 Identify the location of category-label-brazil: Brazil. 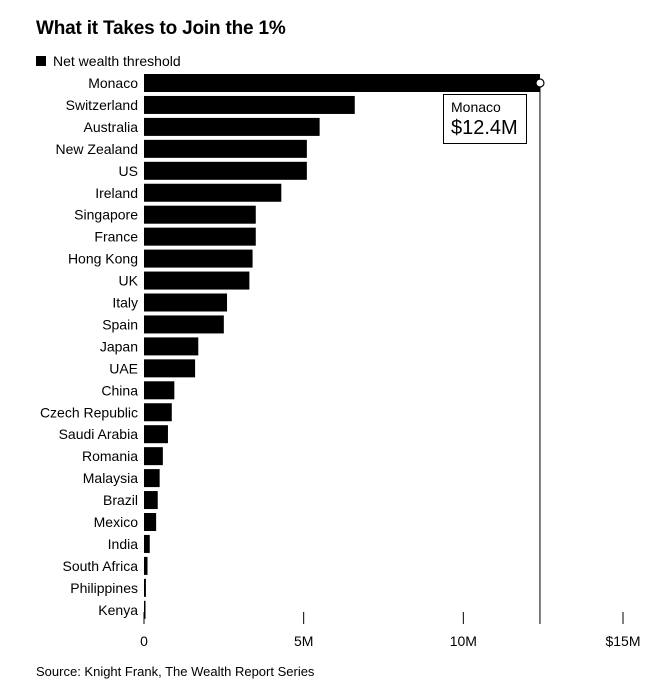
(120, 500).